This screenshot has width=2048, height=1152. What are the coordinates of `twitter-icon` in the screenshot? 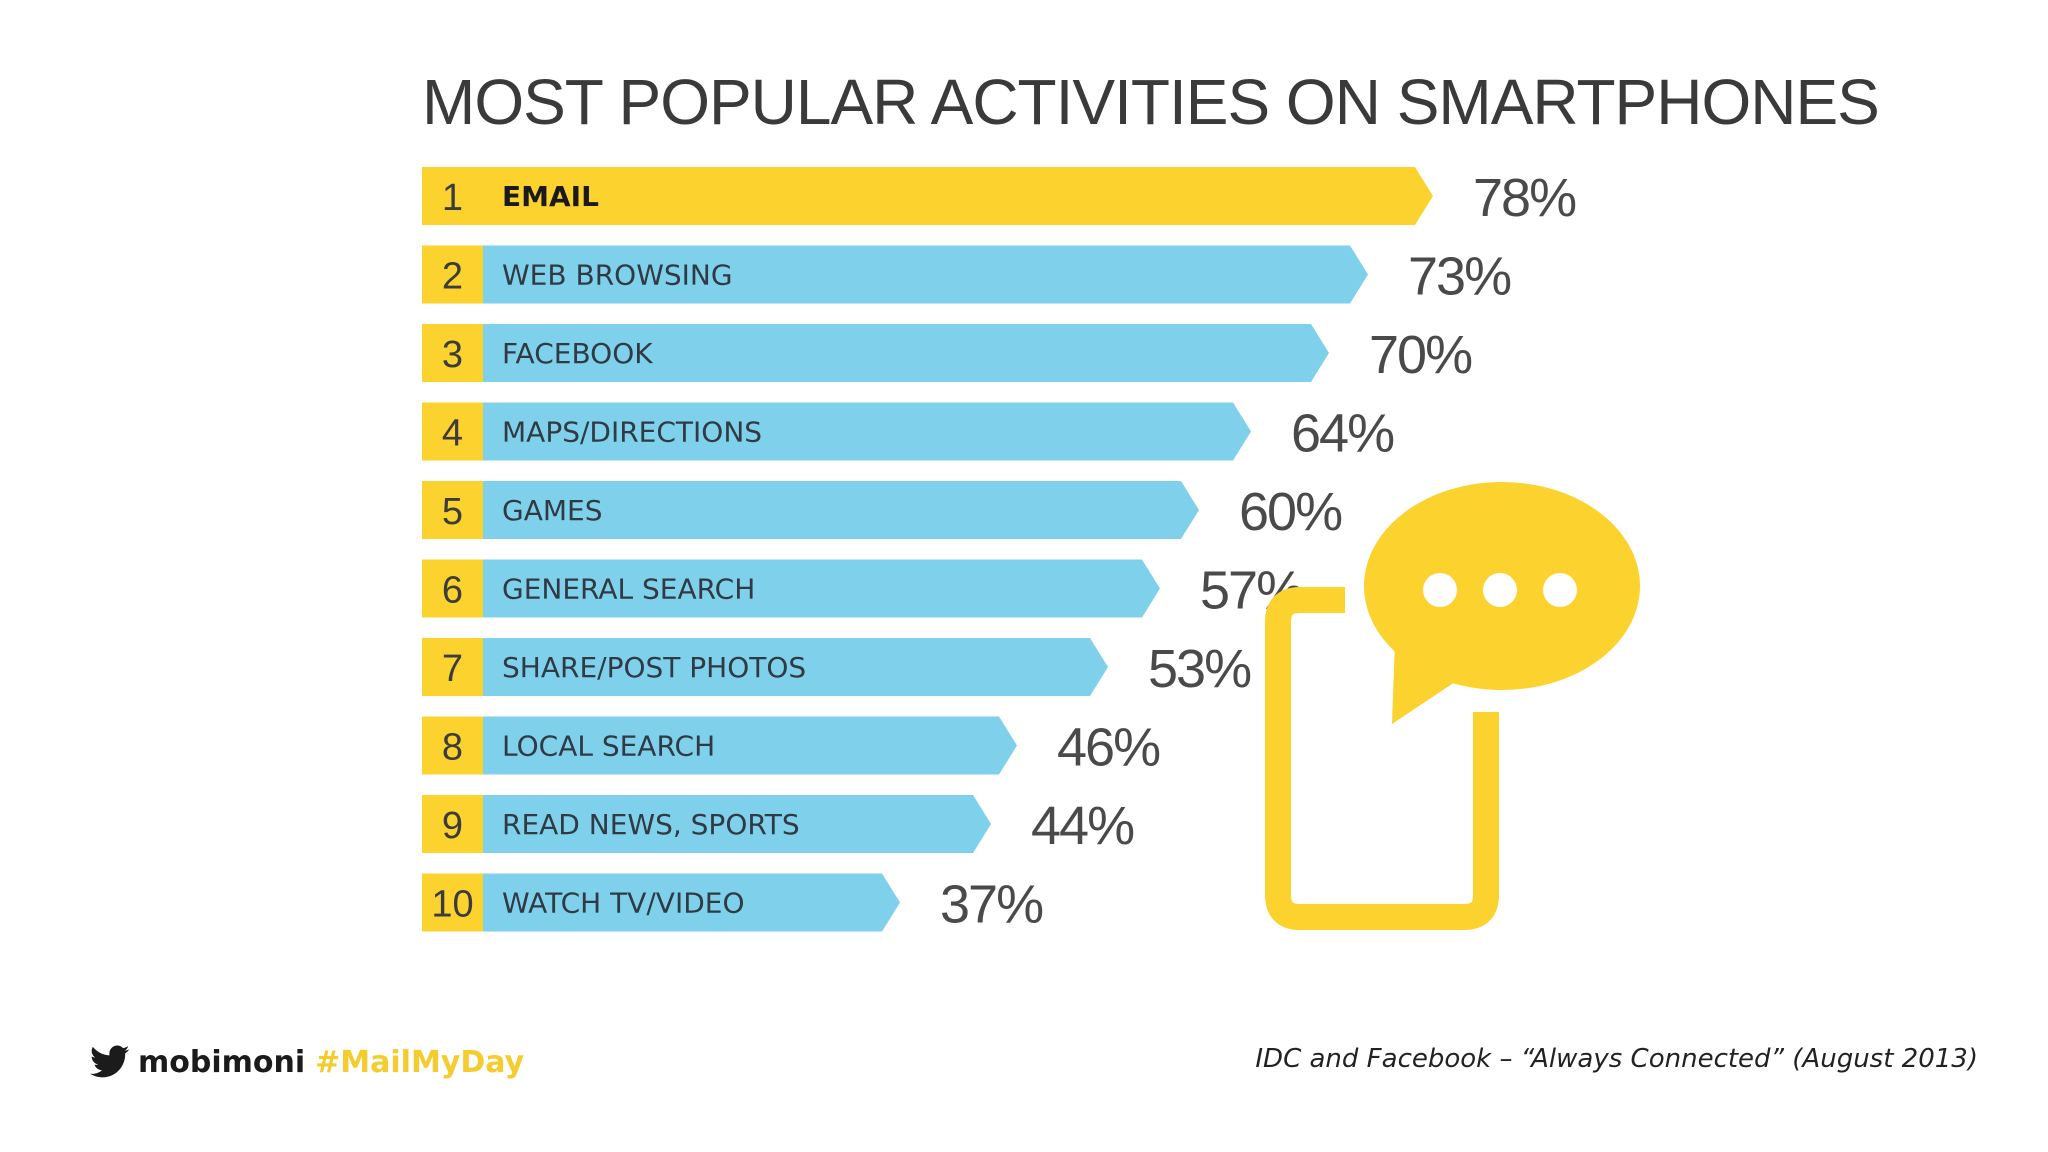 It's located at (110, 1061).